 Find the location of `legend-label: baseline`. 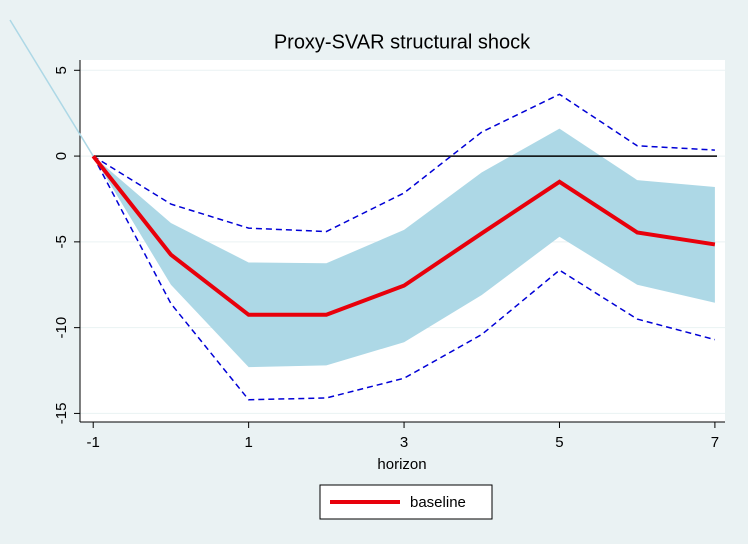

legend-label: baseline is located at coordinates (438, 502).